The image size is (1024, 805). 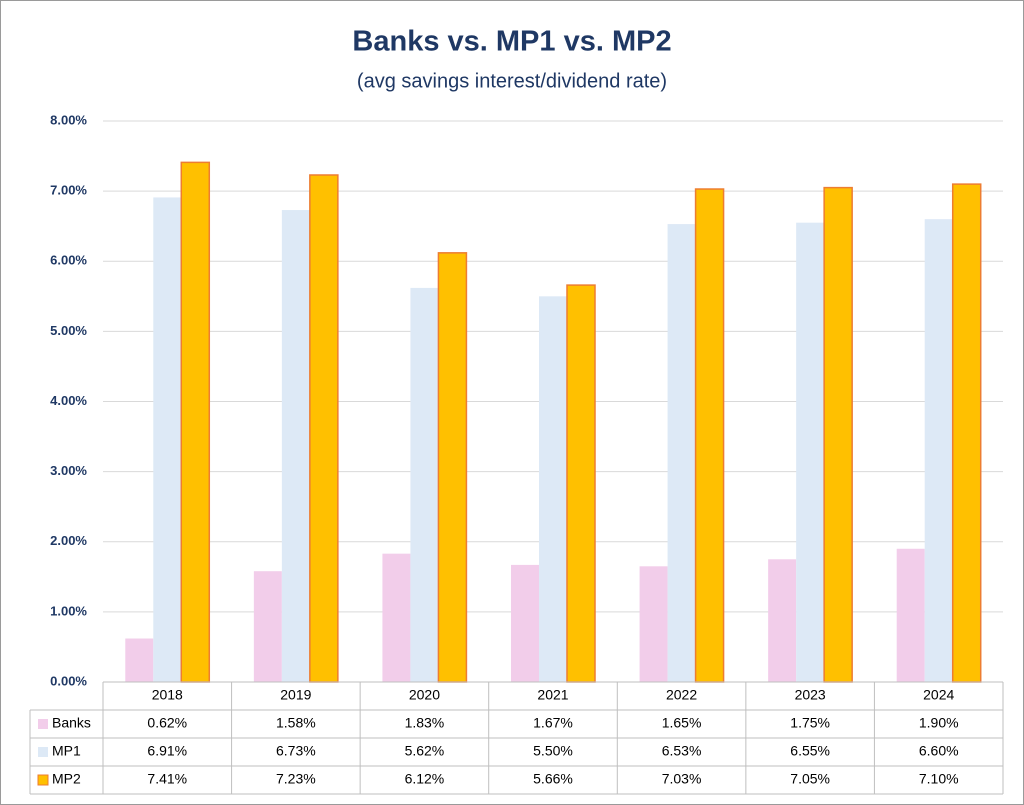 I want to click on table-value: 1.65%, so click(x=682, y=723).